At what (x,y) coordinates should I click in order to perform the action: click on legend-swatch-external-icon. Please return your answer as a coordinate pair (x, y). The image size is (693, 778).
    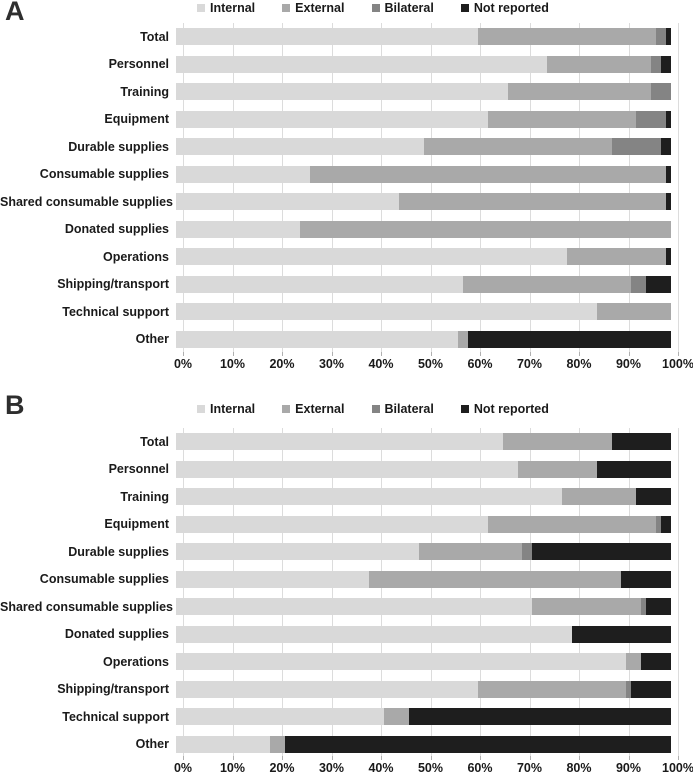
    Looking at the image, I should click on (286, 8).